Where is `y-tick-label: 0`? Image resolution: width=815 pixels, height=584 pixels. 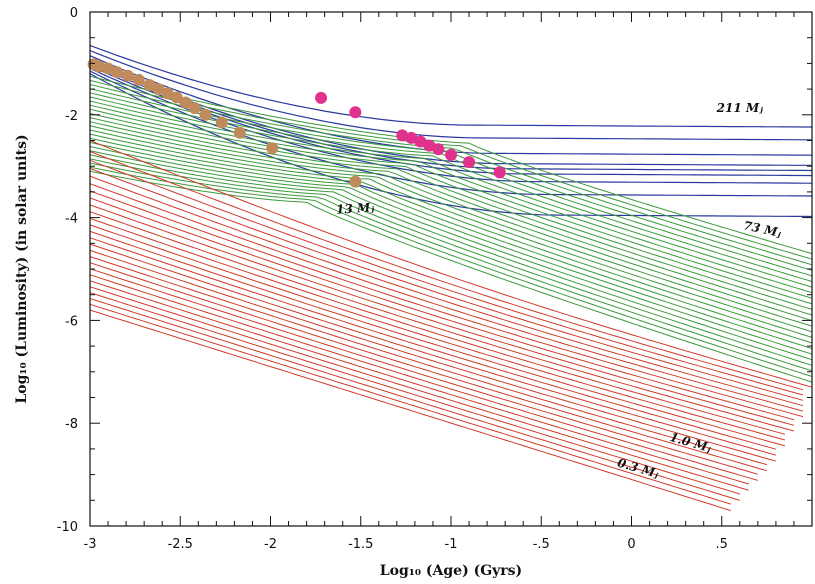
y-tick-label: 0 is located at coordinates (74, 13).